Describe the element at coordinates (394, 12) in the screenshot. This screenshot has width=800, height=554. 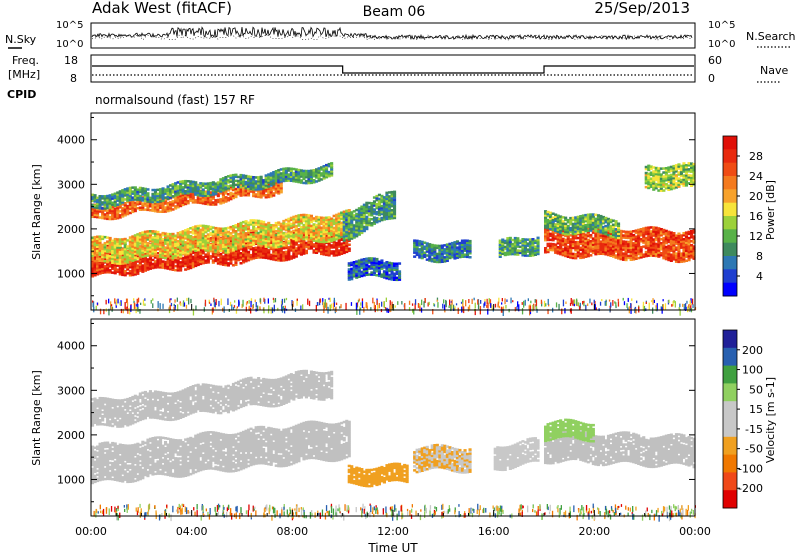
I see `beam-label: Beam 06` at that location.